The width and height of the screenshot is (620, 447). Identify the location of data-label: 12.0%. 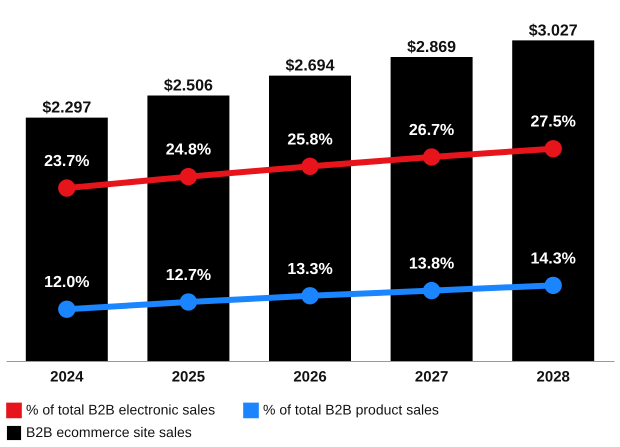
(67, 283).